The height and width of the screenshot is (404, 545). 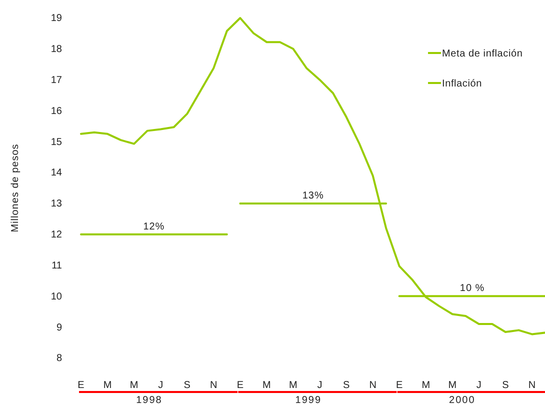 What do you see at coordinates (56, 173) in the screenshot?
I see `y-tick-label: 14` at bounding box center [56, 173].